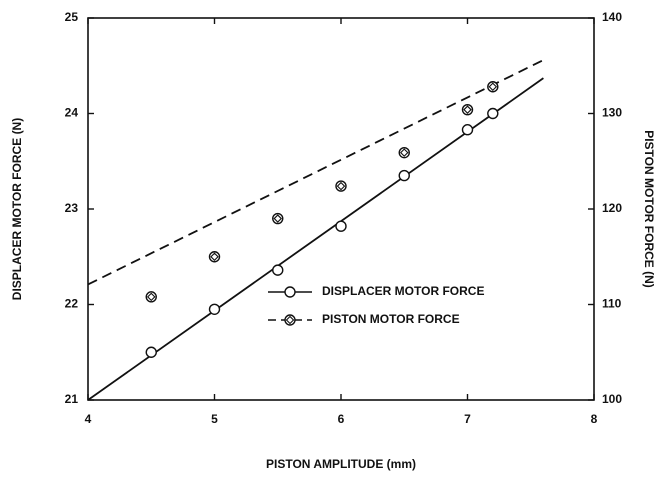 This screenshot has width=661, height=482. Describe the element at coordinates (403, 291) in the screenshot. I see `legend-label: DISPLACER MOTOR FORCE` at that location.